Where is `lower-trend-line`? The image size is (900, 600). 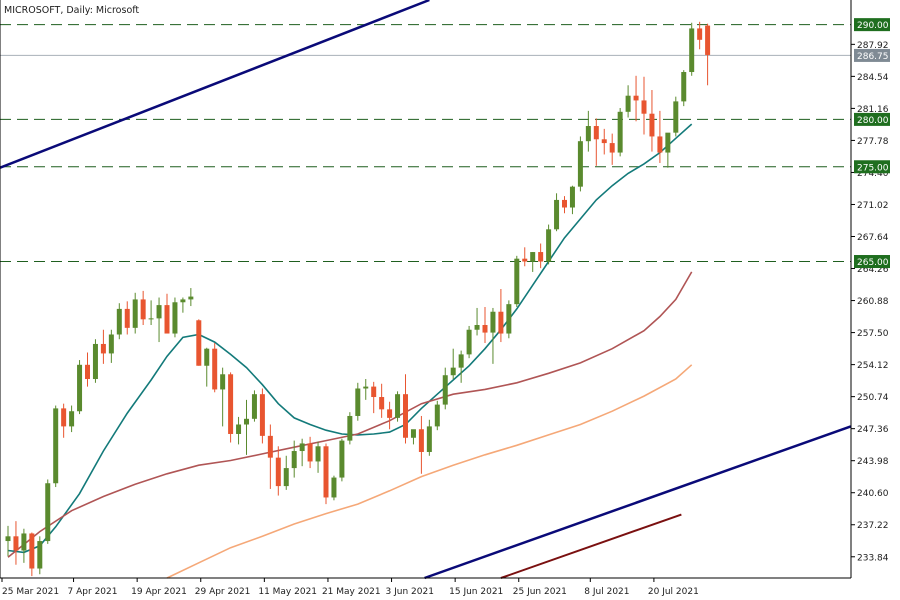
lower-trend-line is located at coordinates (638, 502).